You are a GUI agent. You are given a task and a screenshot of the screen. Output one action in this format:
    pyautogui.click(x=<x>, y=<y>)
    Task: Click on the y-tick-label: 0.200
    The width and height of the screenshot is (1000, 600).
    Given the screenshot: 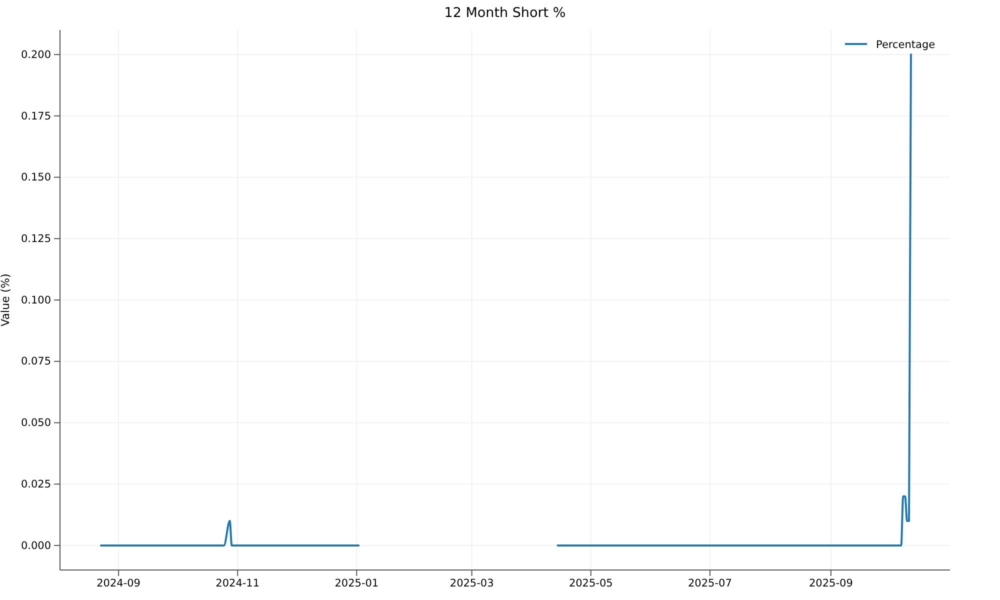 What is the action you would take?
    pyautogui.click(x=35, y=54)
    